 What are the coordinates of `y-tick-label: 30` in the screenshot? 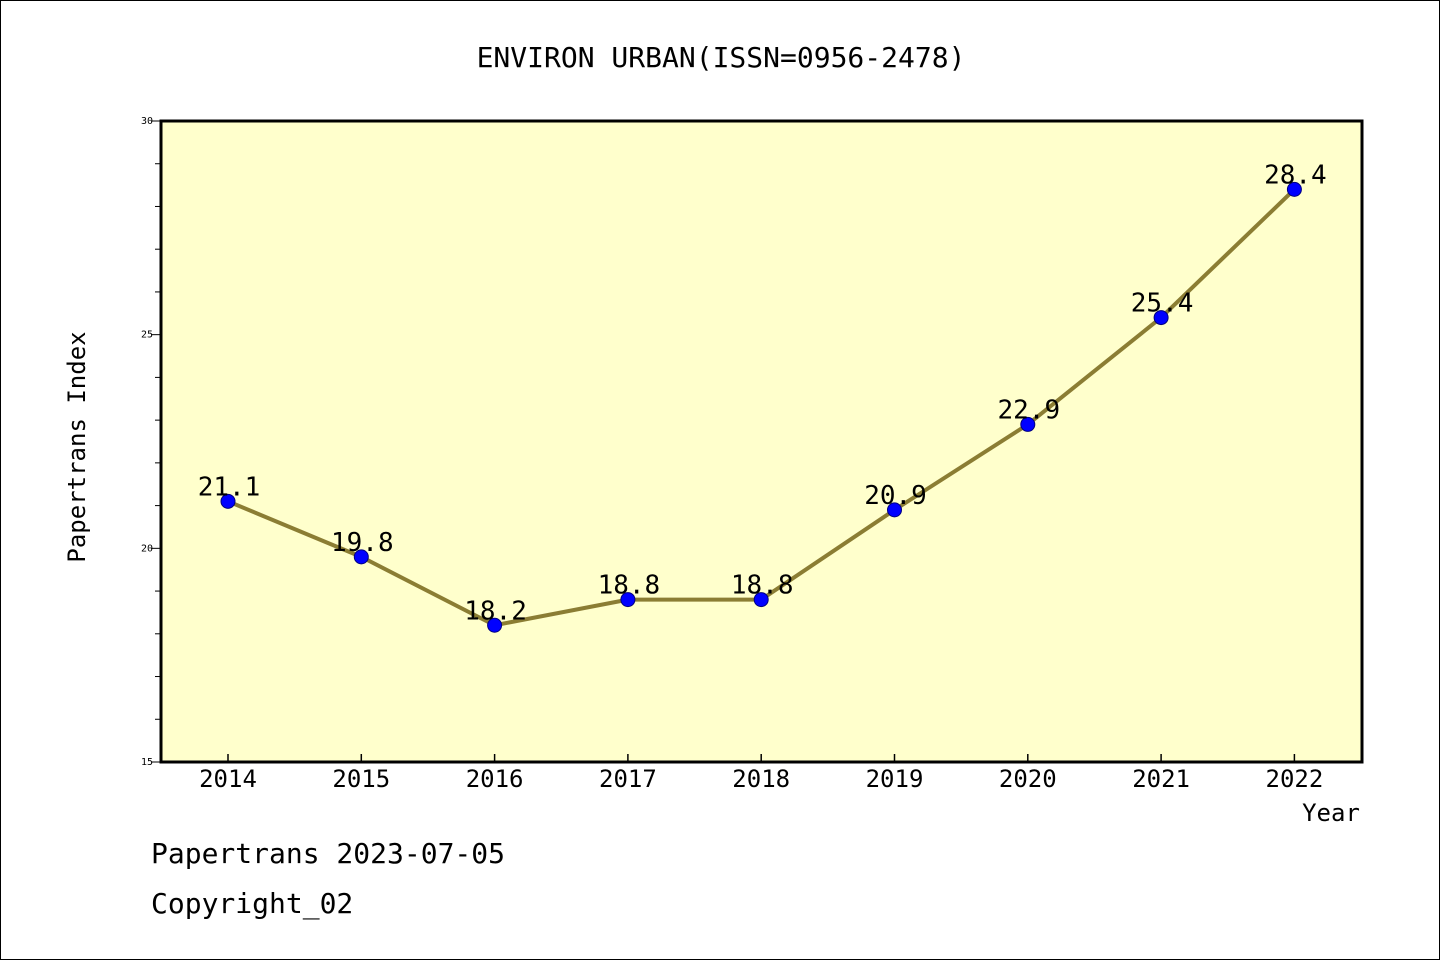 It's located at (147, 121).